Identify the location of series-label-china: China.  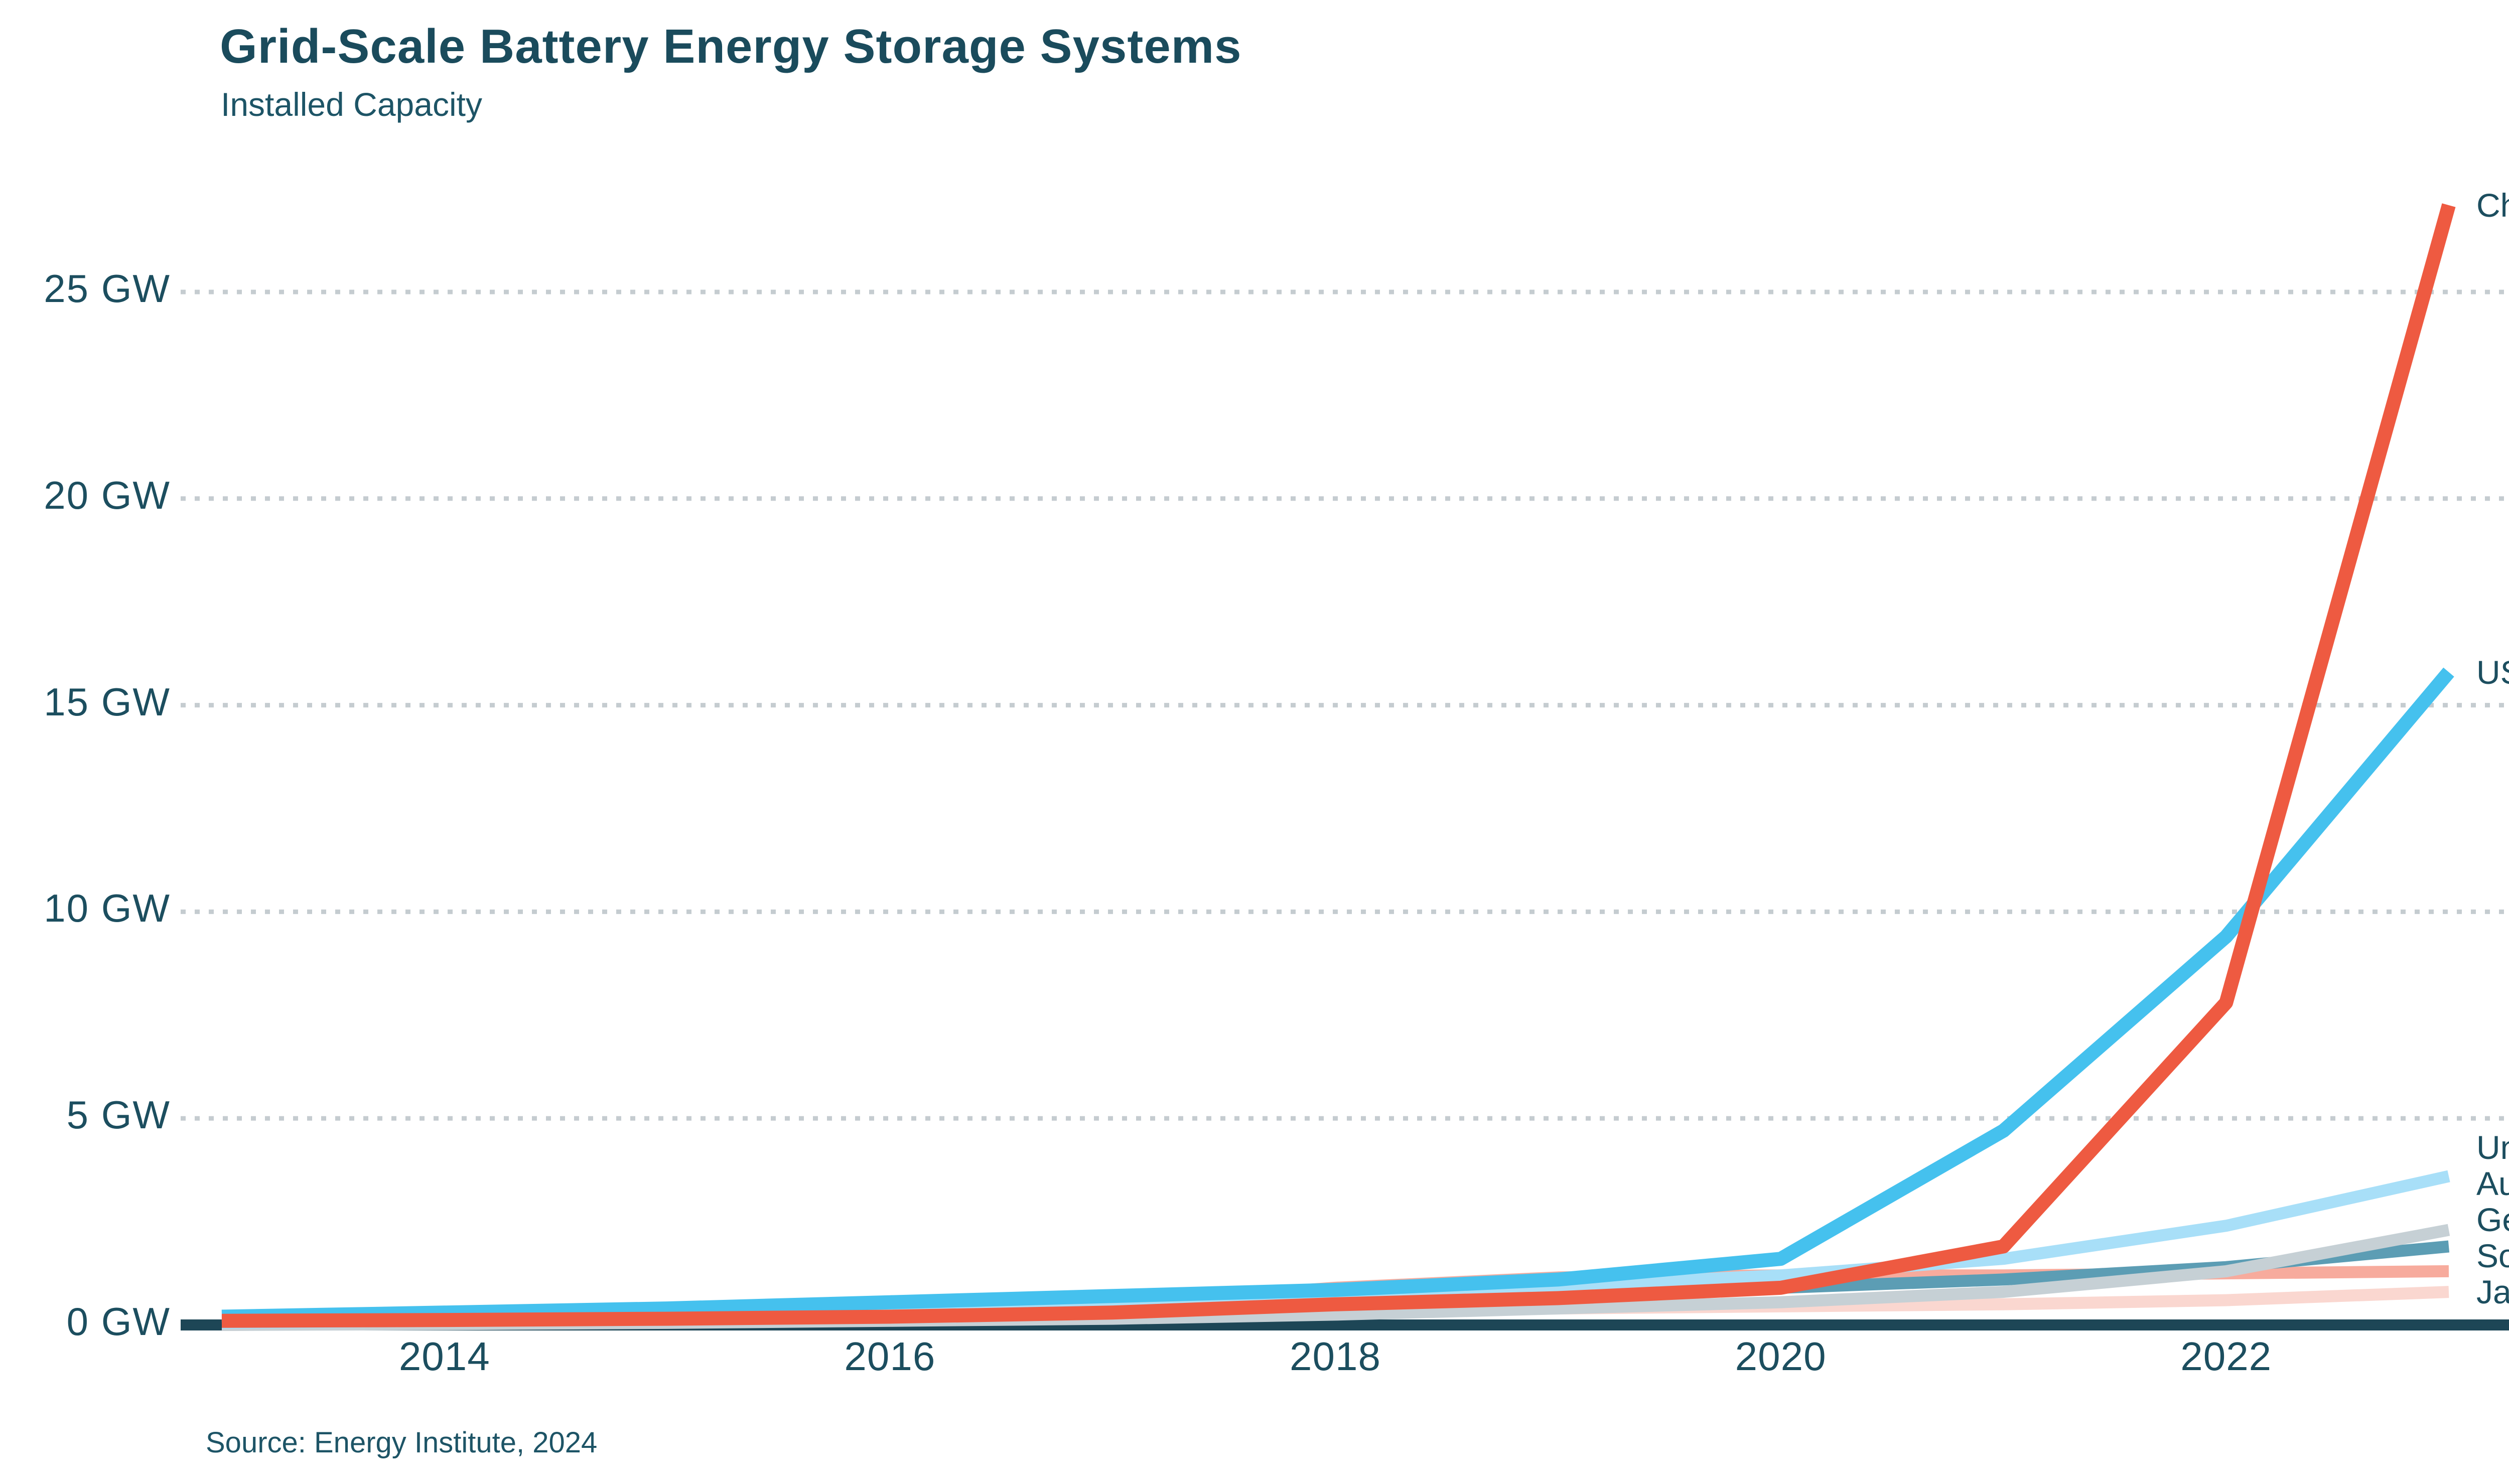
(2492, 205).